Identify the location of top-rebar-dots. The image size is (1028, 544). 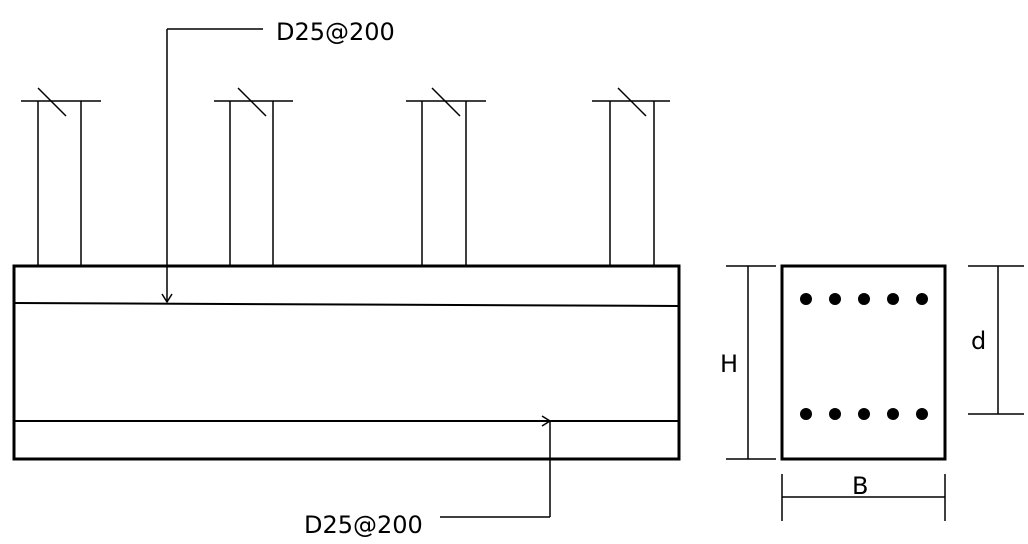
(864, 299).